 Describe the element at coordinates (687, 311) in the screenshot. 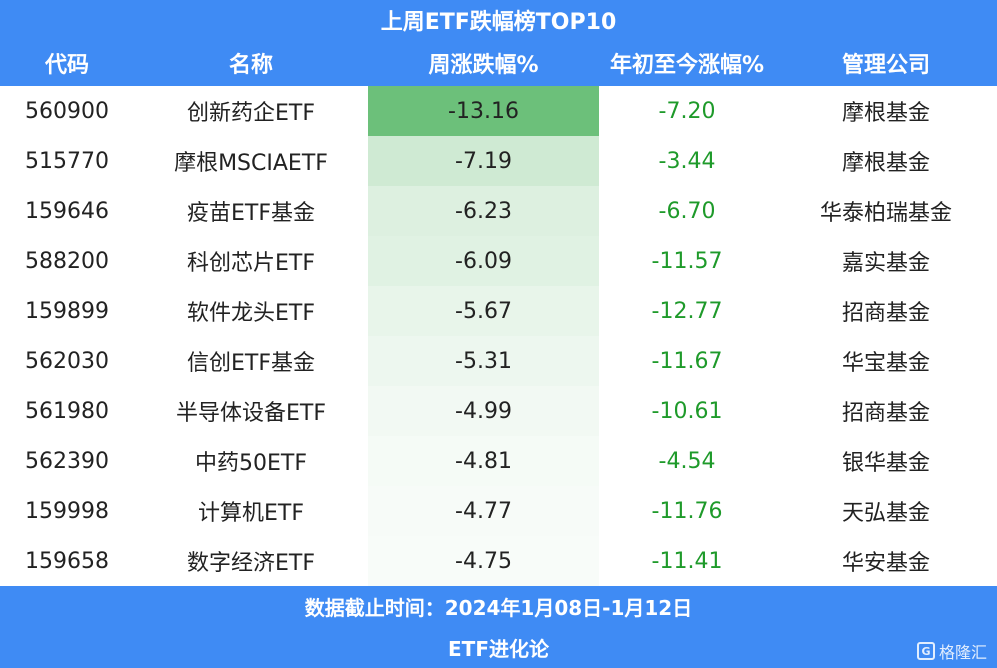

I see `cell-ytd-change: -12.77` at that location.